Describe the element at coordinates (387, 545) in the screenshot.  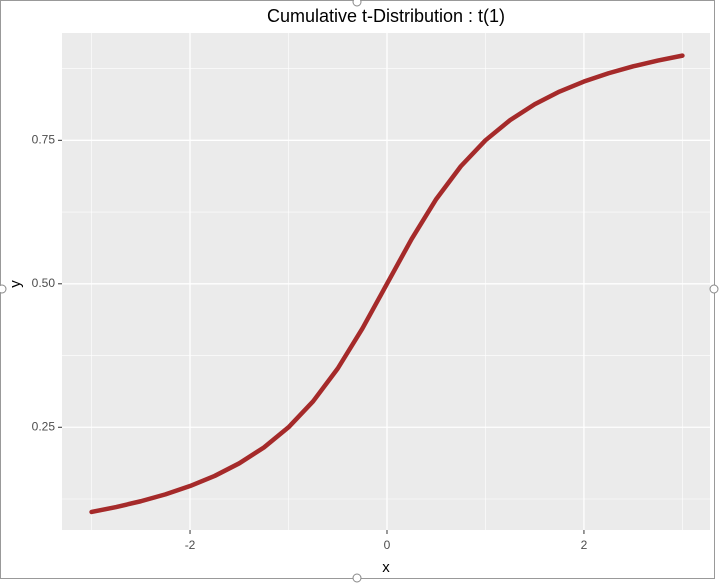
I see `x-tick-label: 0` at that location.